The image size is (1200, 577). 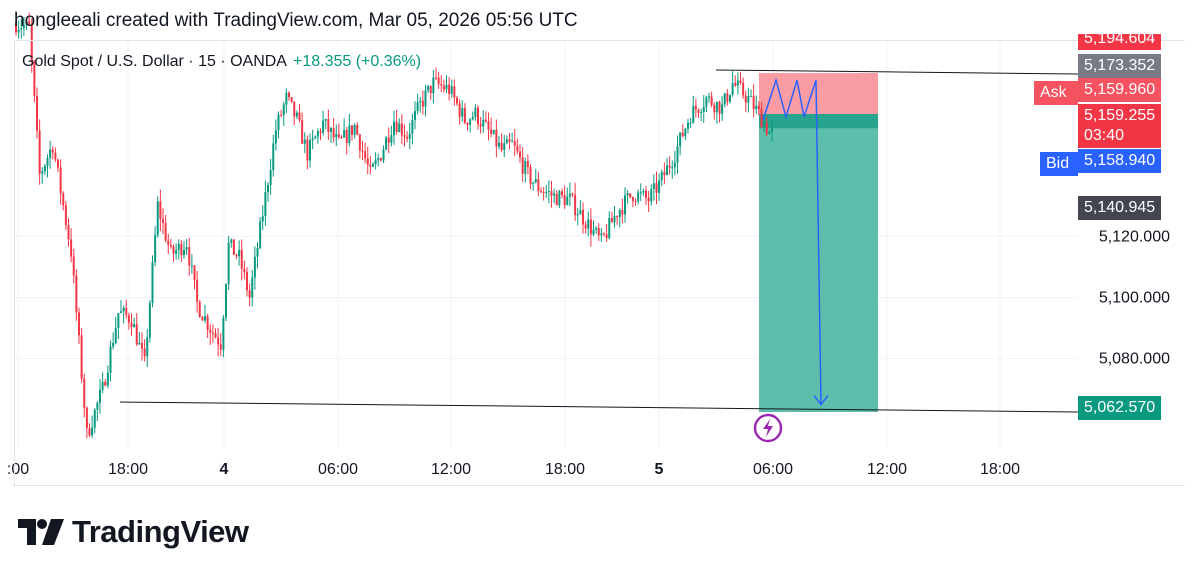 I want to click on current-price: 5,159.255, so click(x=1120, y=115).